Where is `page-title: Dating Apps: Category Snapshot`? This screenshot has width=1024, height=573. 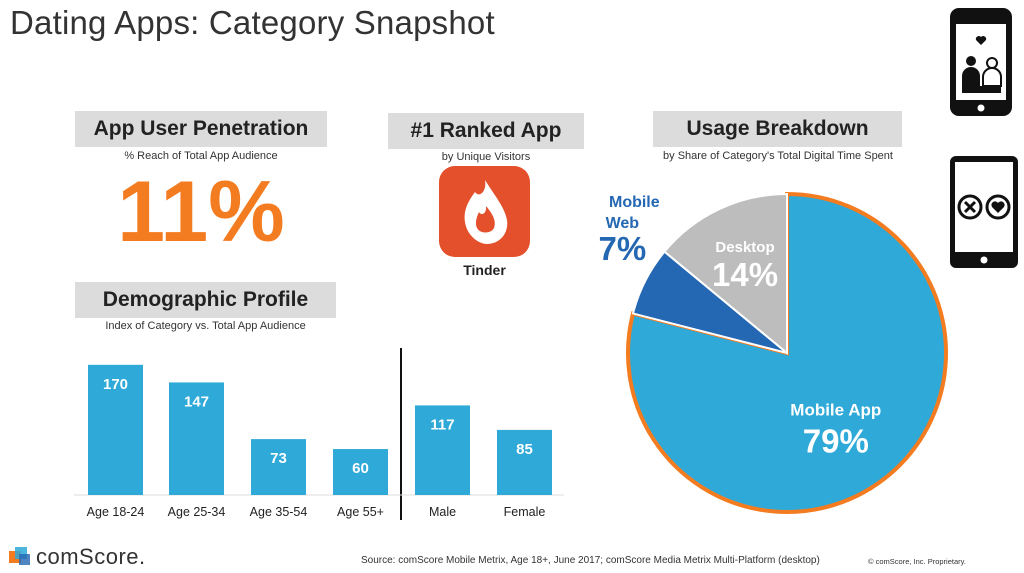 page-title: Dating Apps: Category Snapshot is located at coordinates (252, 22).